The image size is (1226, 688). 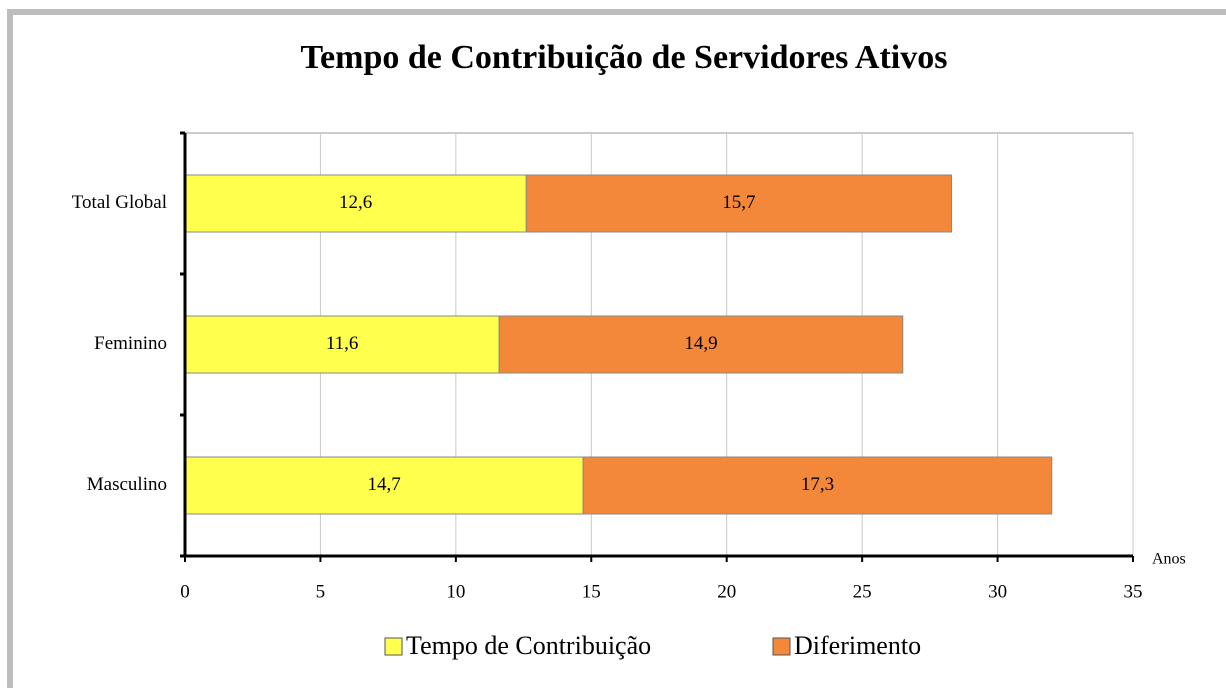 I want to click on data-label: 14,9, so click(x=700, y=343).